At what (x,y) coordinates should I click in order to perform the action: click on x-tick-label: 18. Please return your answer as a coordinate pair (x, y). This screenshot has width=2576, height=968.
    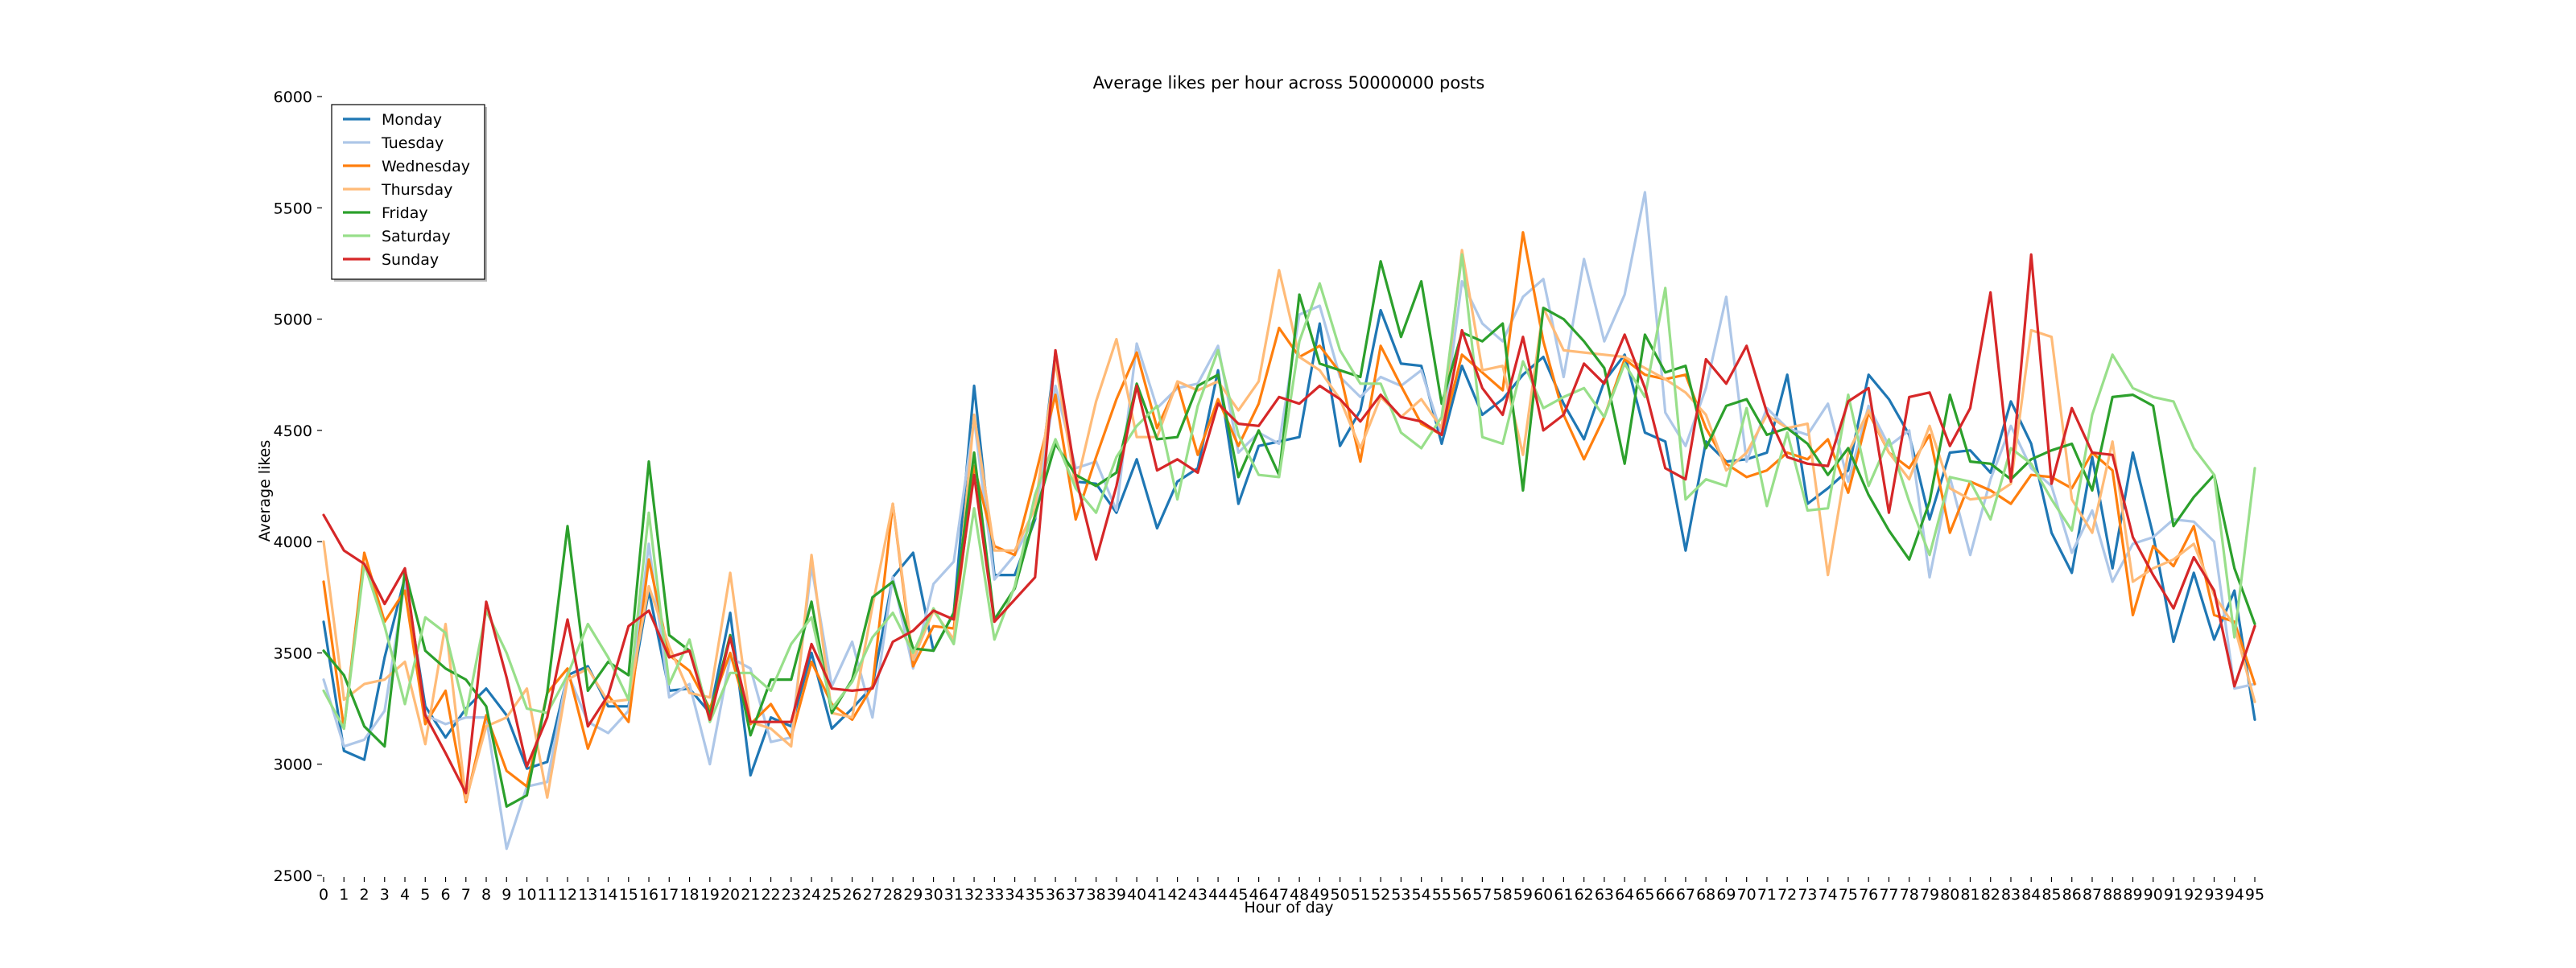
    Looking at the image, I should click on (689, 895).